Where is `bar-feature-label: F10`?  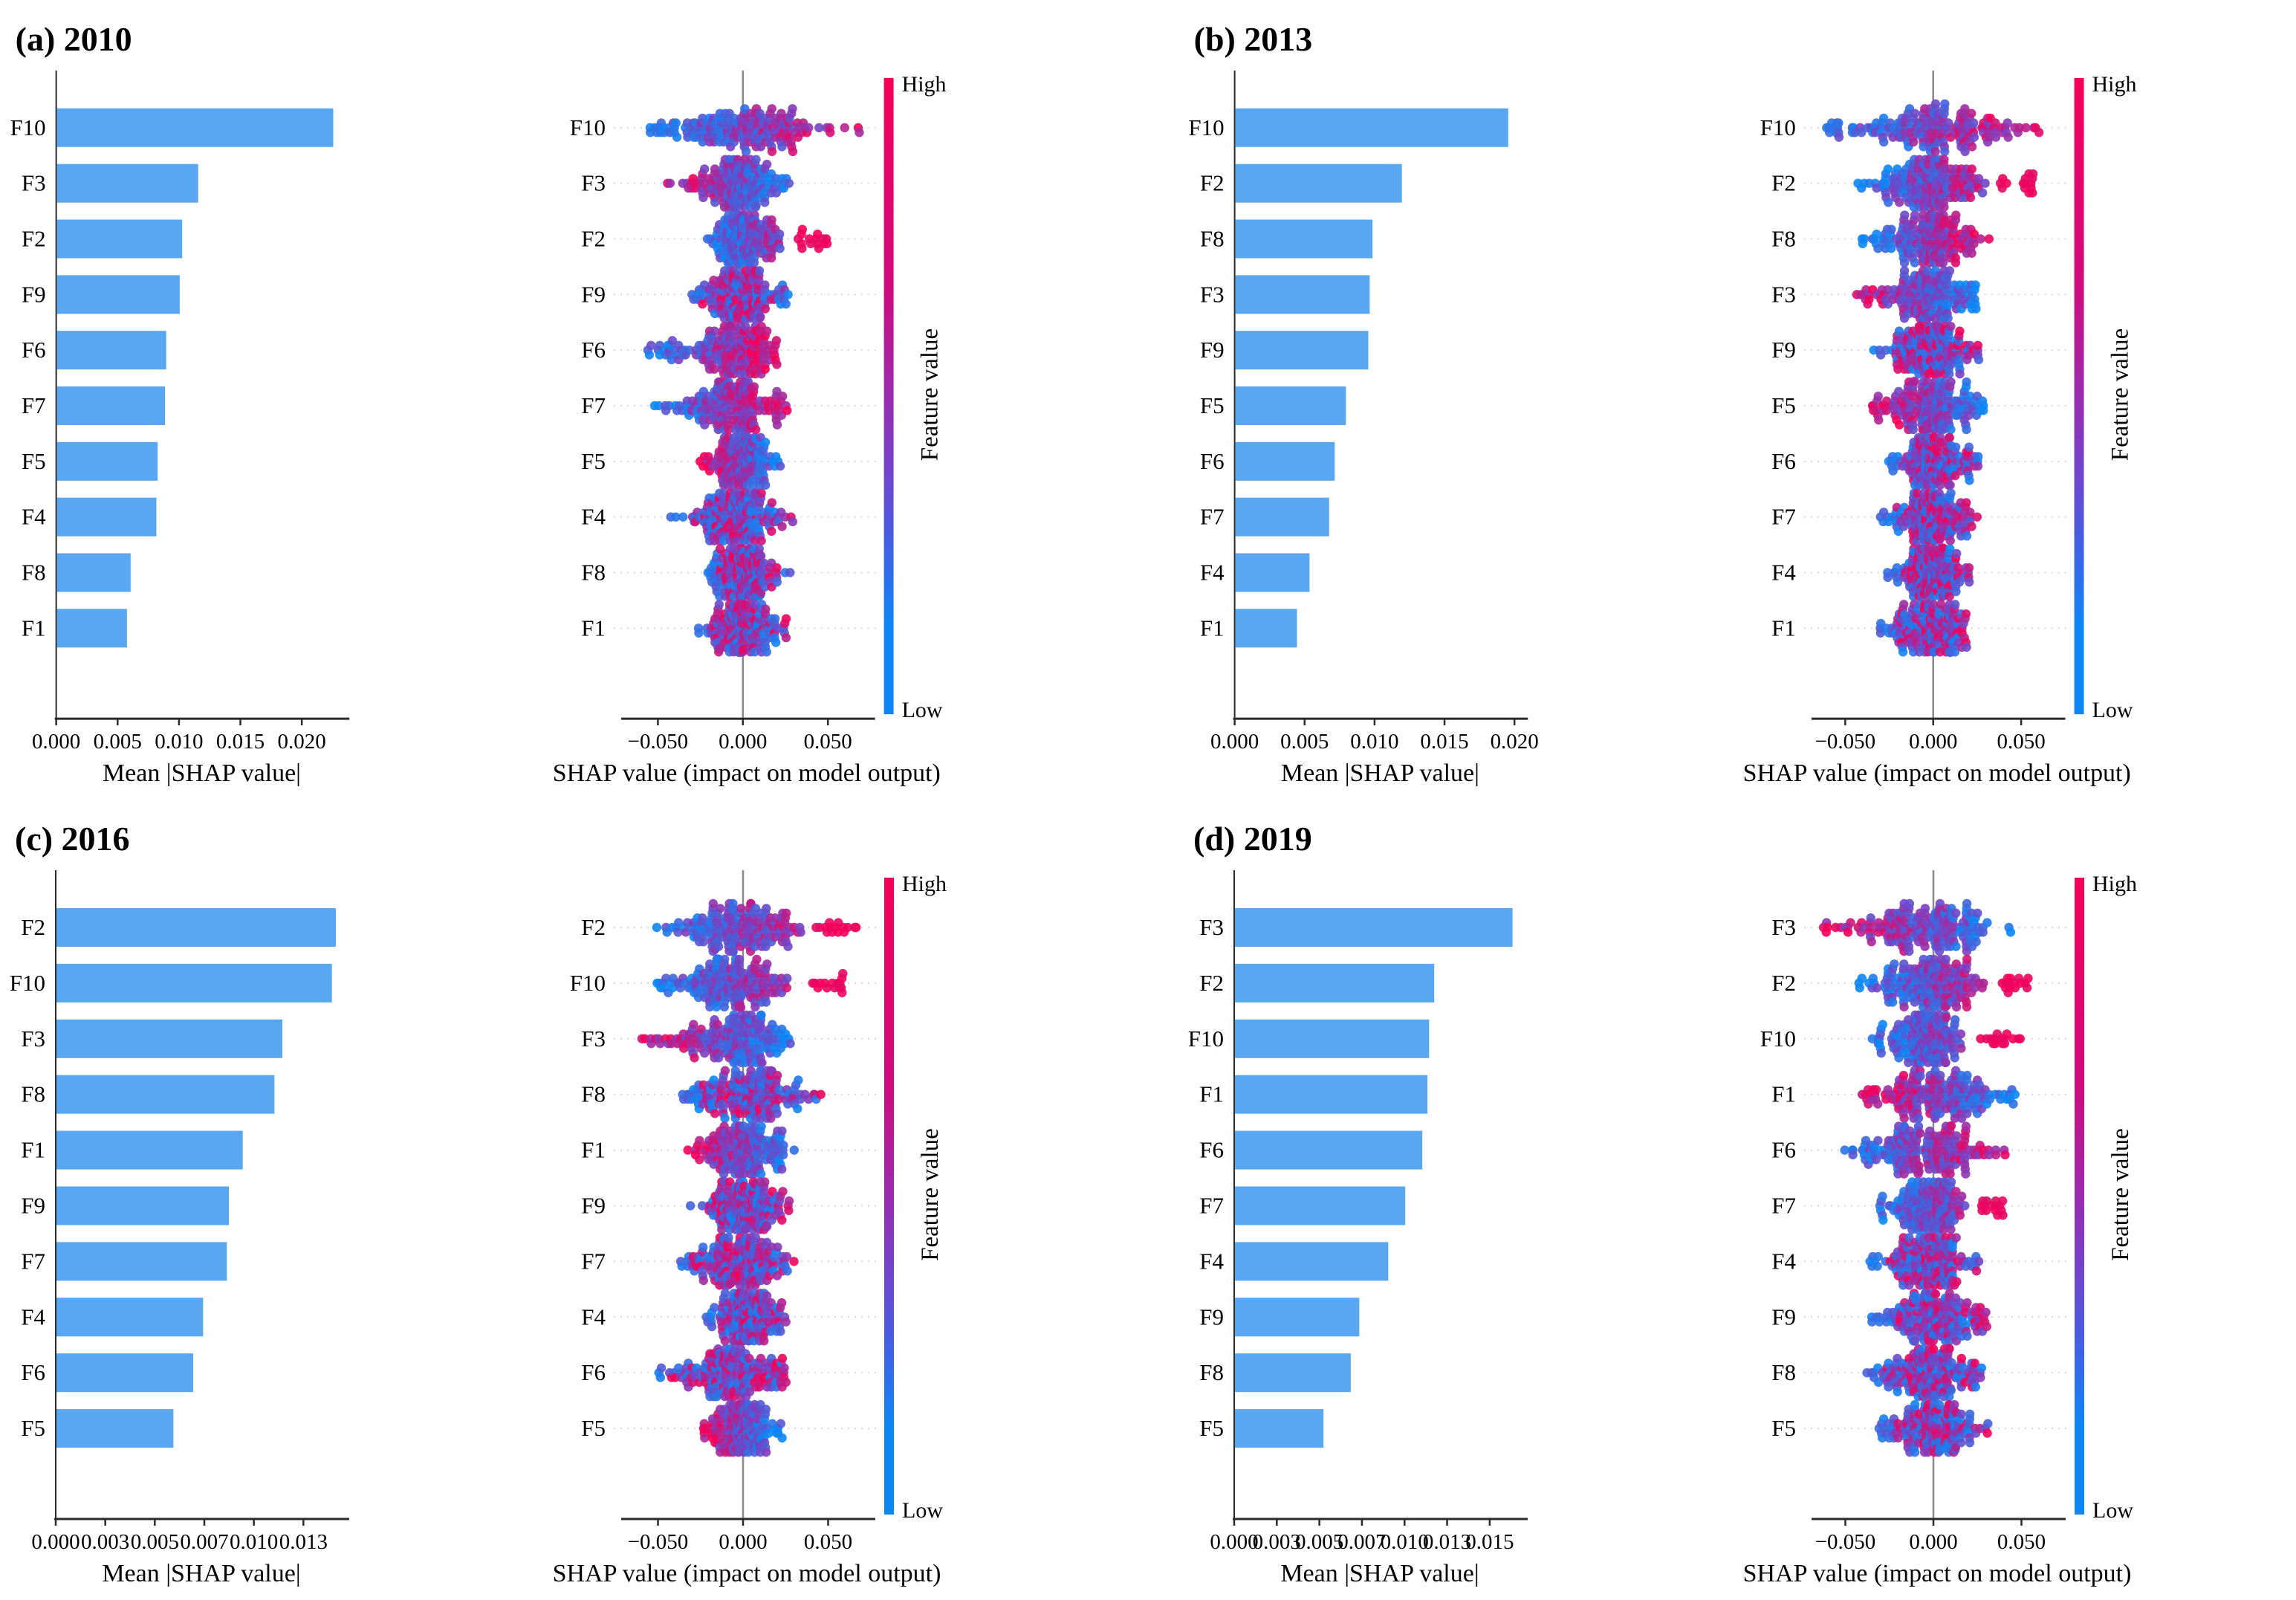 bar-feature-label: F10 is located at coordinates (1206, 1039).